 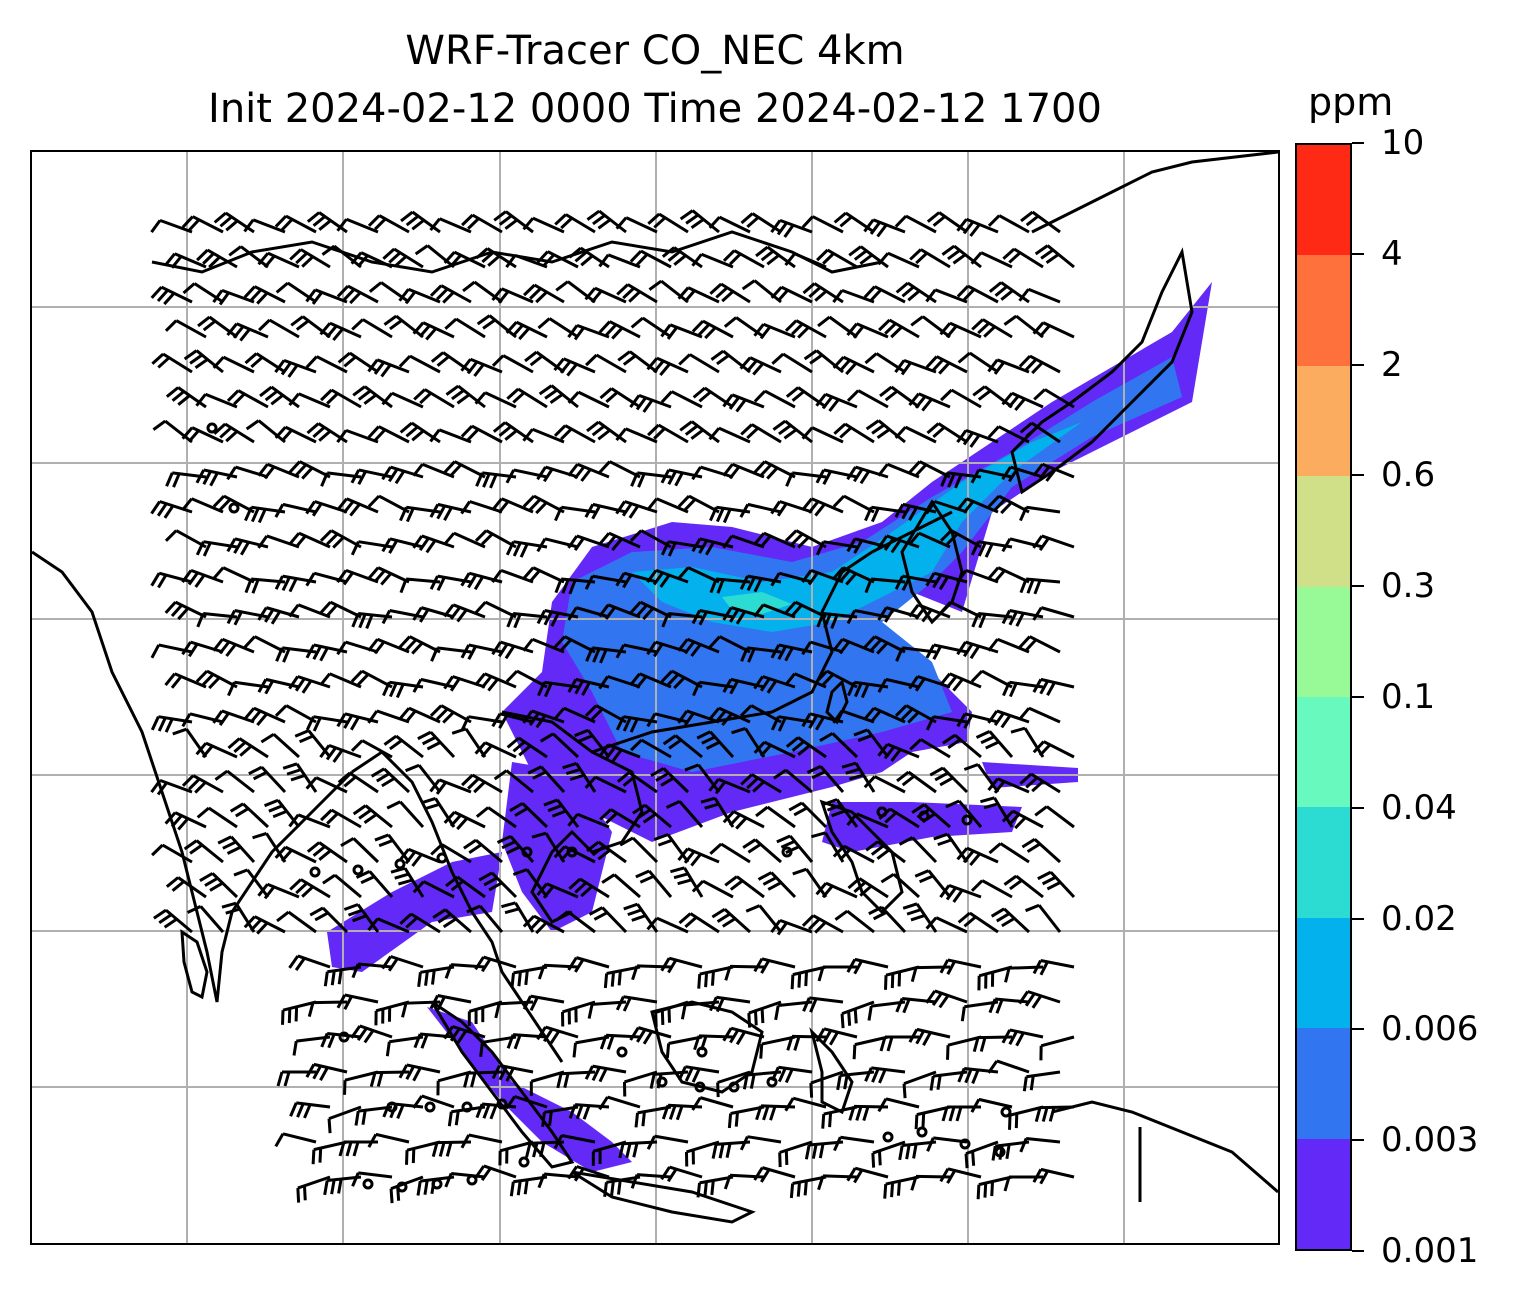 What do you see at coordinates (1358, 1029) in the screenshot?
I see `colorbar-tick` at bounding box center [1358, 1029].